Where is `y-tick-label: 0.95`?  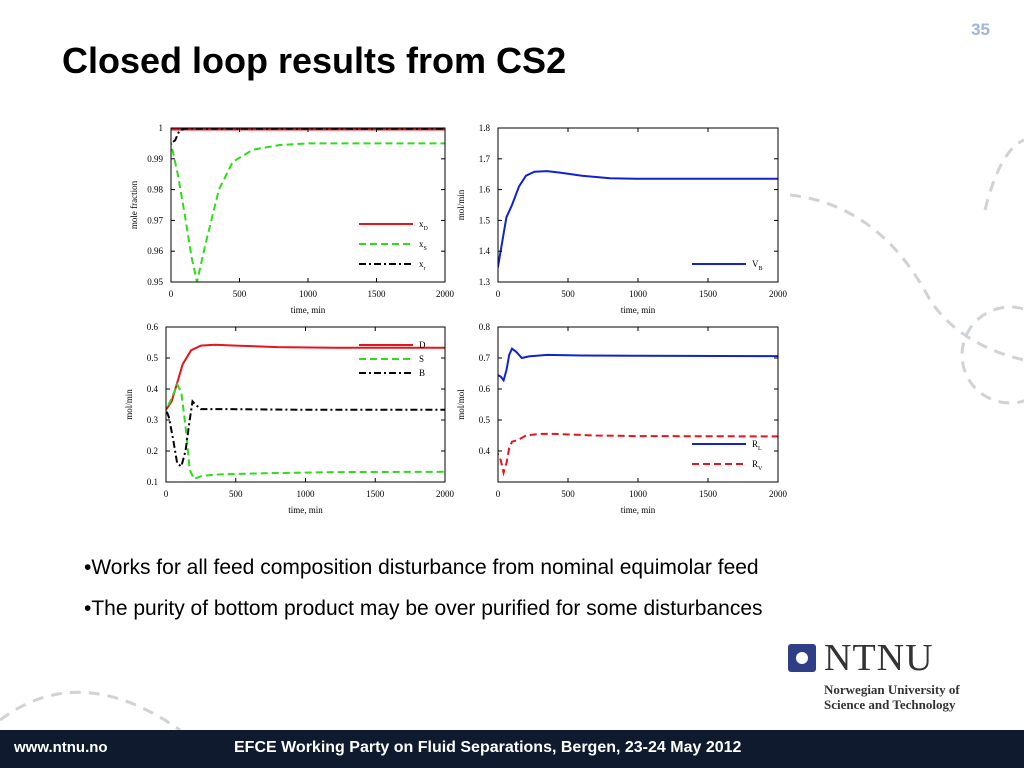
y-tick-label: 0.95 is located at coordinates (155, 282).